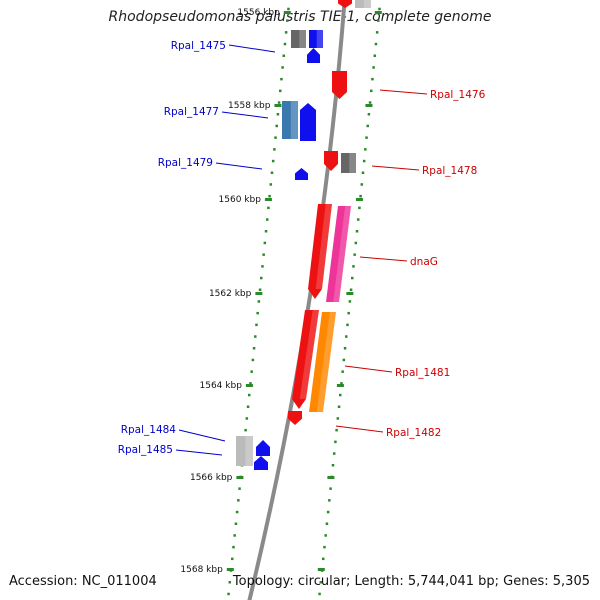 Image resolution: width=600 pixels, height=600 pixels. I want to click on gene-rpal-1481-red-shade, so click(309, 354).